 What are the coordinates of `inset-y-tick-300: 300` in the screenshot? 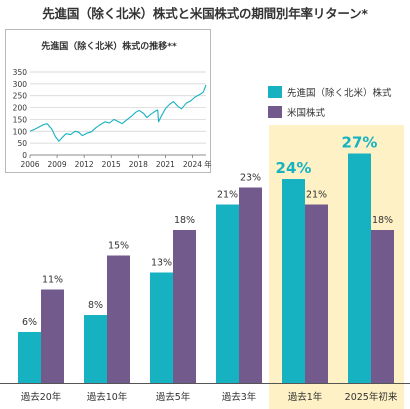 It's located at (20, 84).